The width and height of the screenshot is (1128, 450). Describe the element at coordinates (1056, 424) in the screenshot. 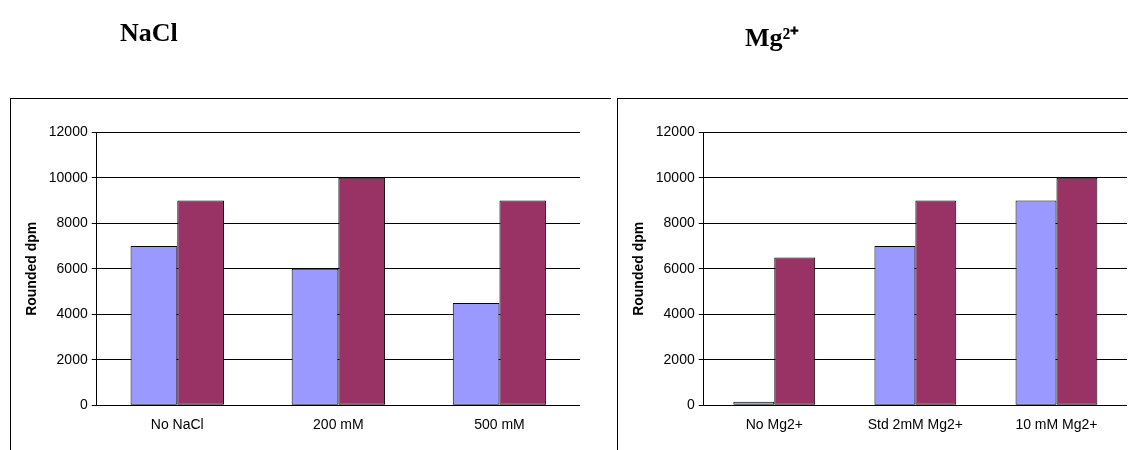

I see `x-tick-label: 10 mM Mg2+` at that location.